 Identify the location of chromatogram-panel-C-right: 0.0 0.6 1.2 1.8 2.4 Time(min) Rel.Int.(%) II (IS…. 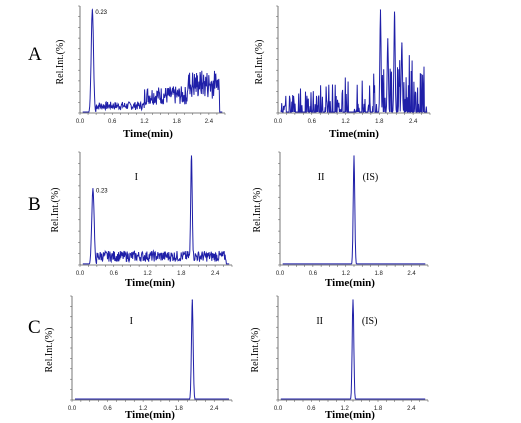
(339, 358).